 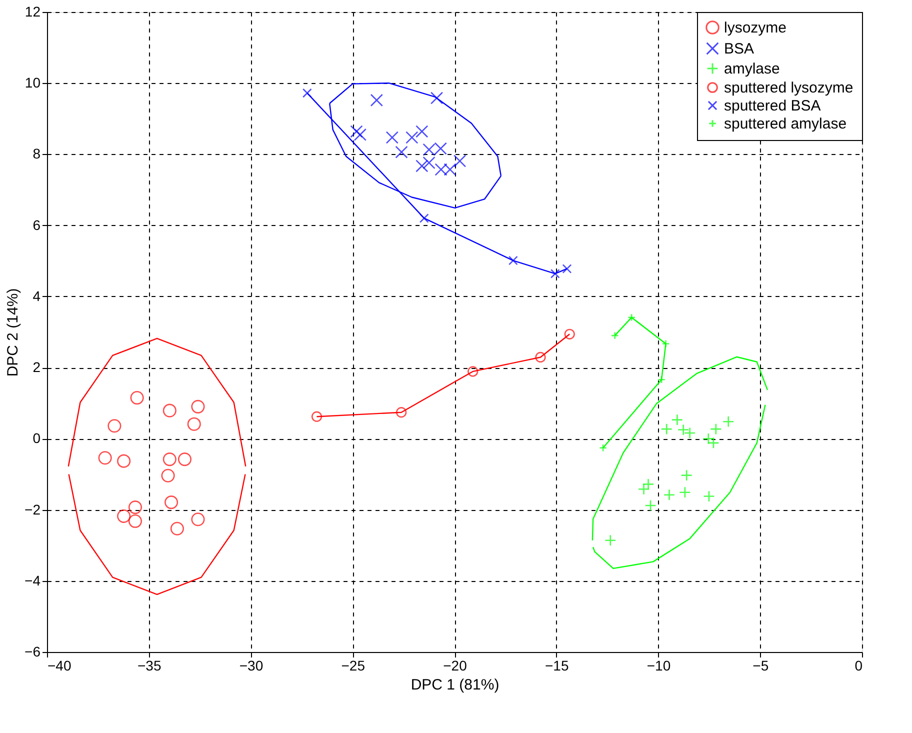 What do you see at coordinates (658, 666) in the screenshot?
I see `x-tick-label: −10` at bounding box center [658, 666].